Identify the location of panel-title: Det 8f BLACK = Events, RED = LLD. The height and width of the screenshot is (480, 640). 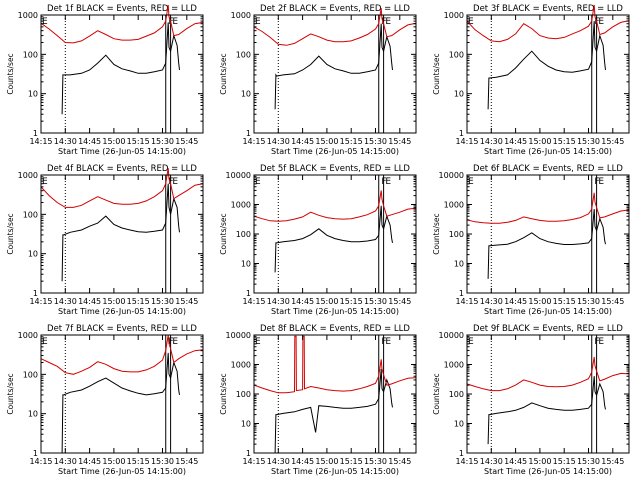
(335, 329).